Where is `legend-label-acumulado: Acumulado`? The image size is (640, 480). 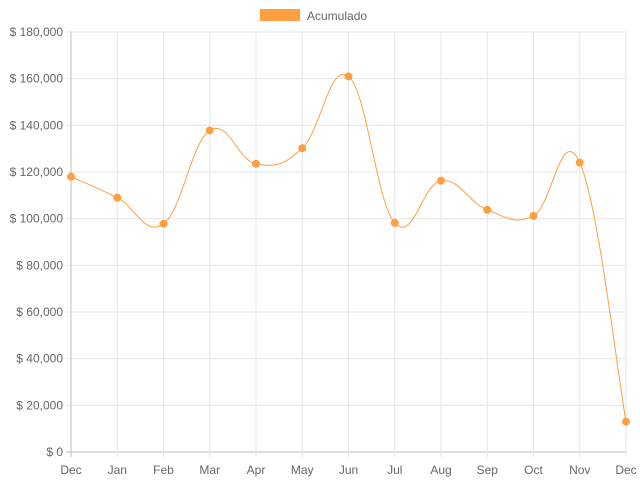
legend-label-acumulado: Acumulado is located at coordinates (337, 16).